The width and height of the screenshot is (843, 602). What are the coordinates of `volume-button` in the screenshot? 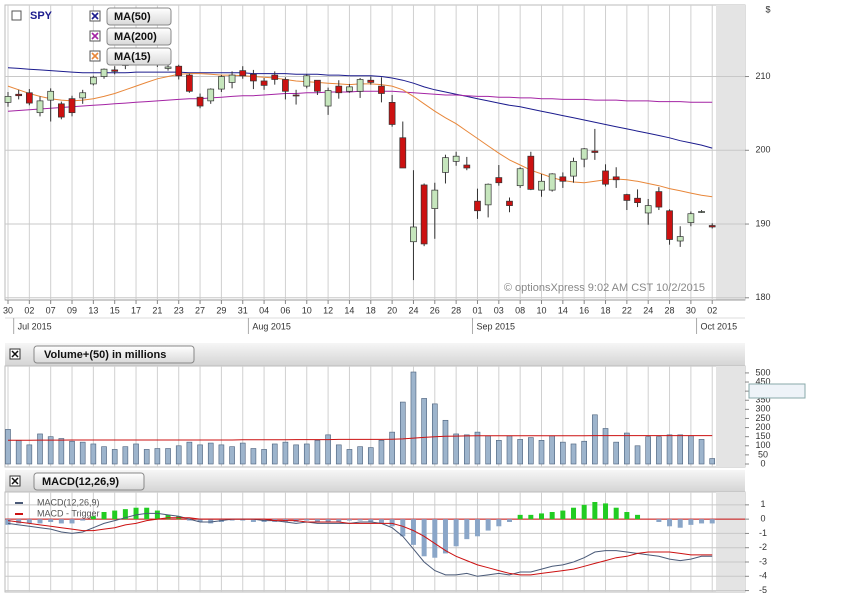 It's located at (114, 354).